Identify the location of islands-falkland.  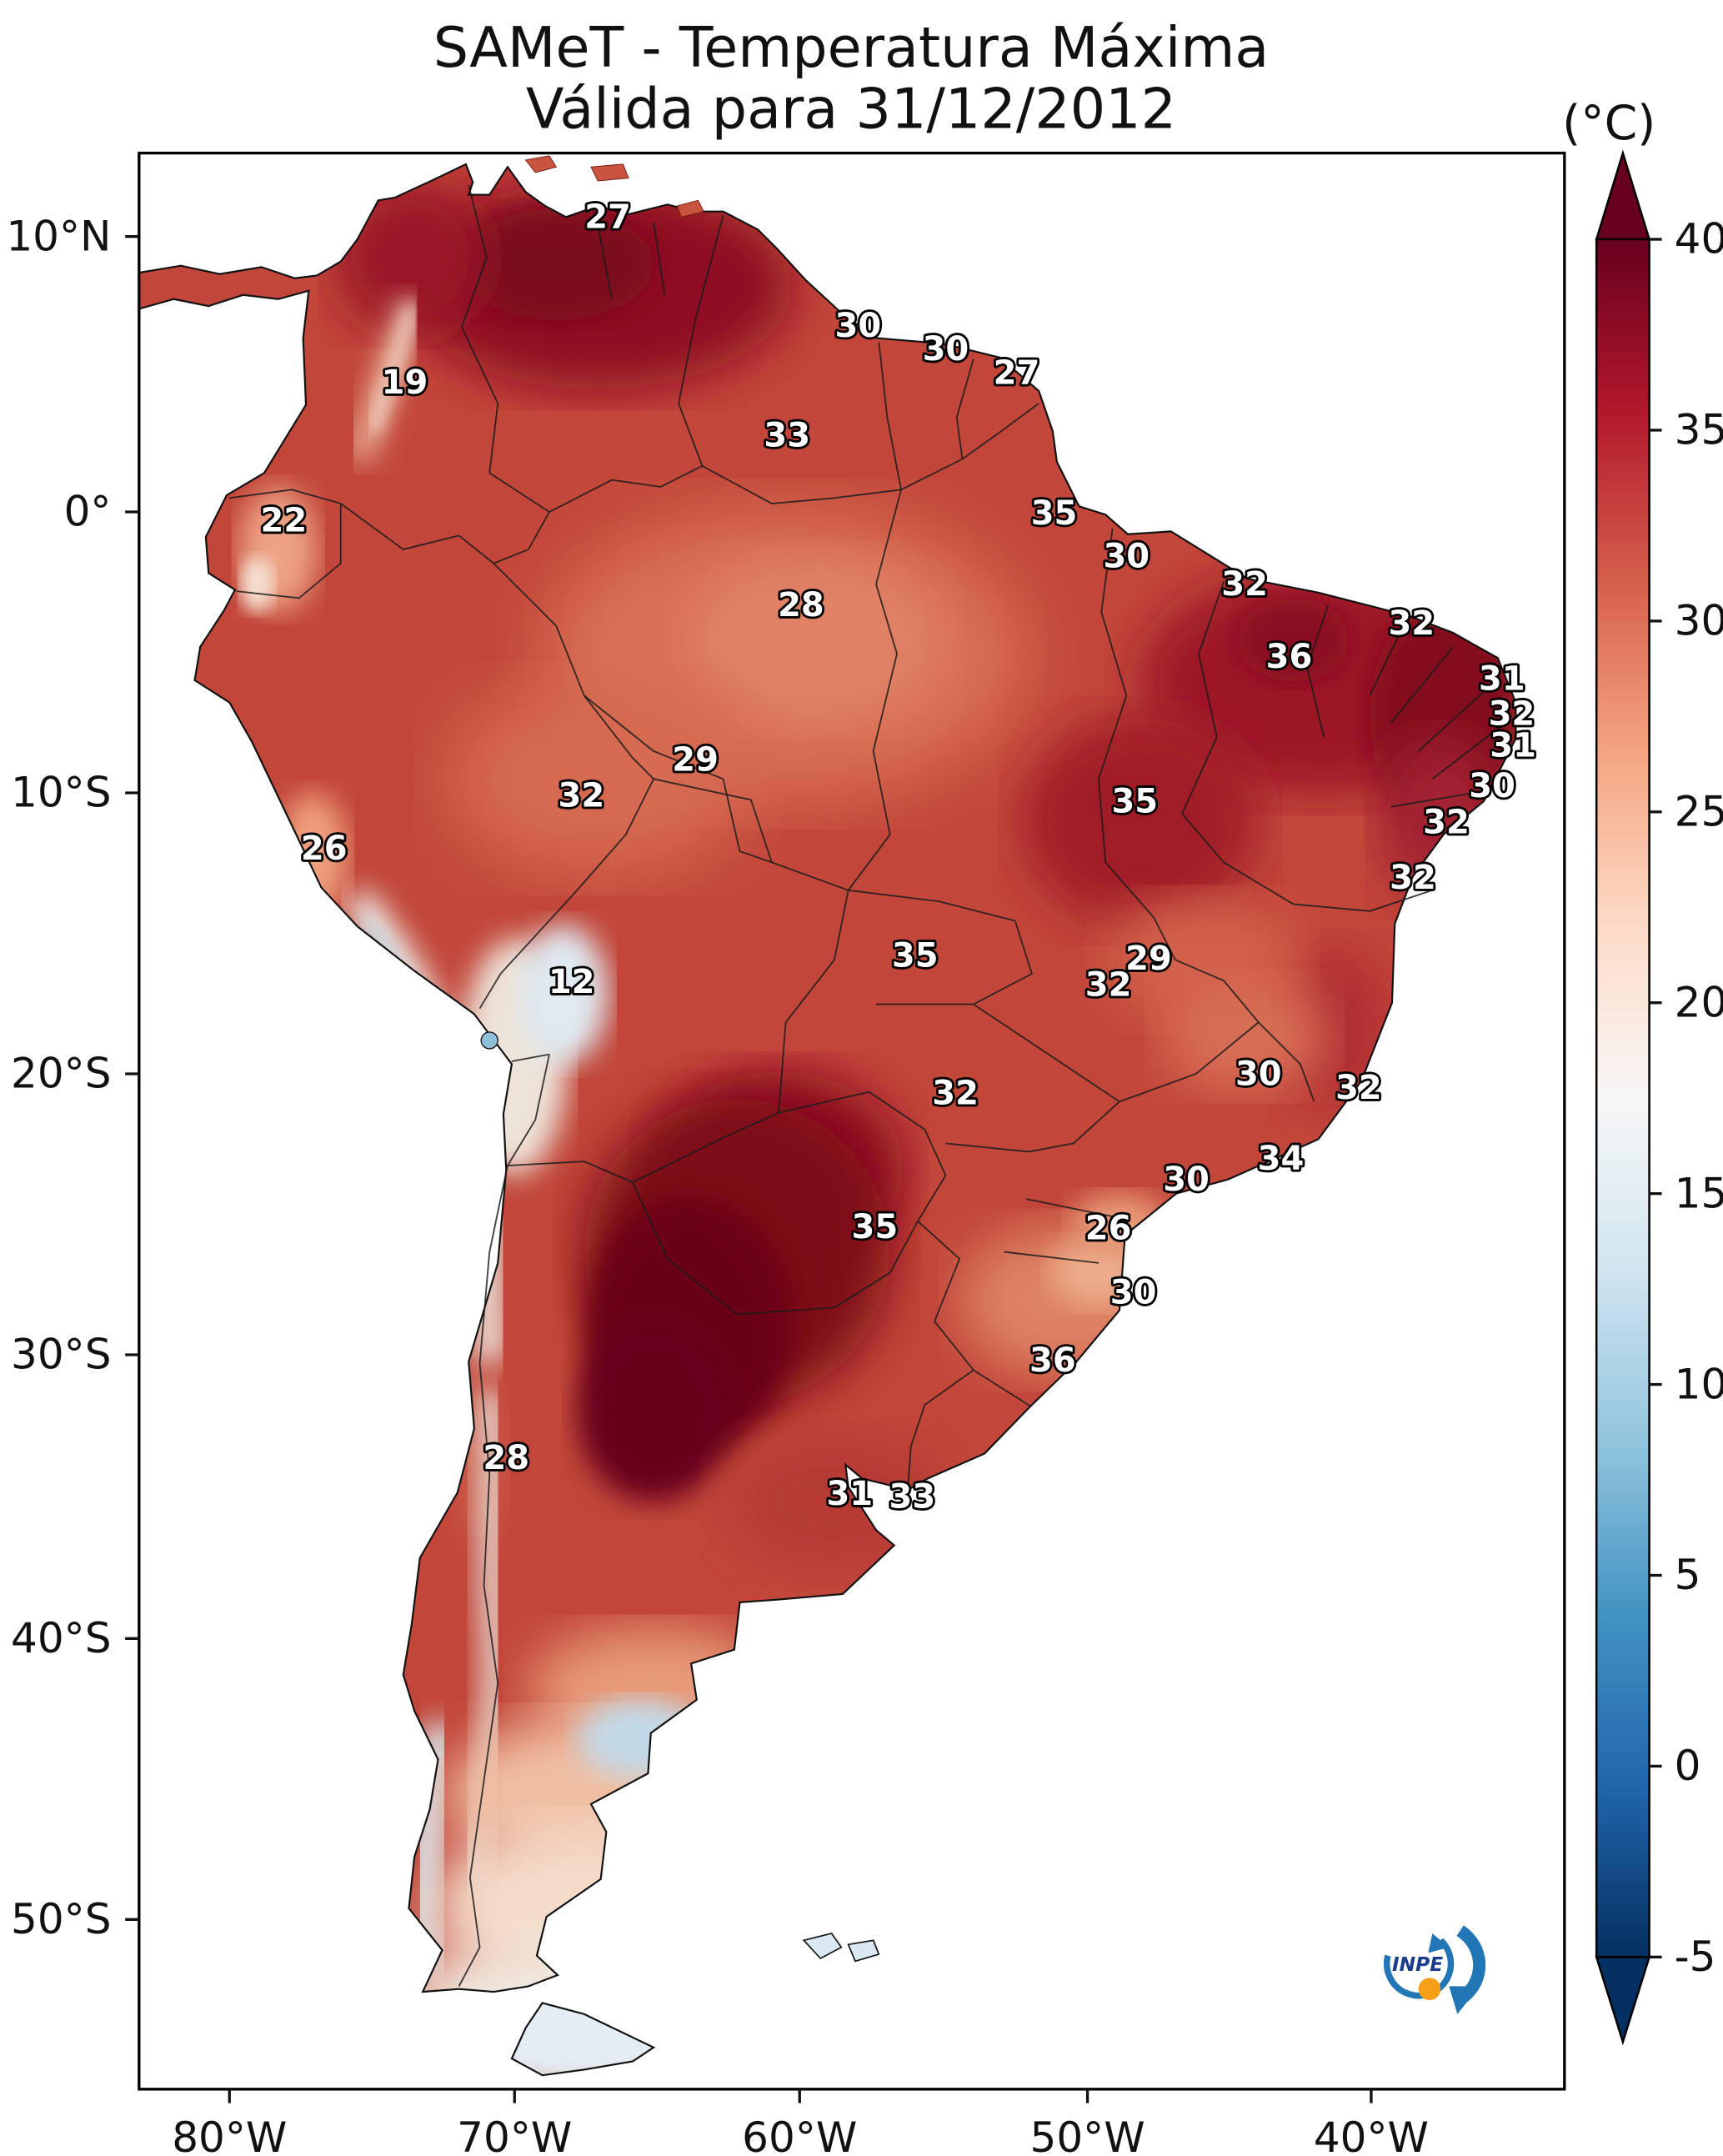
(841, 1948).